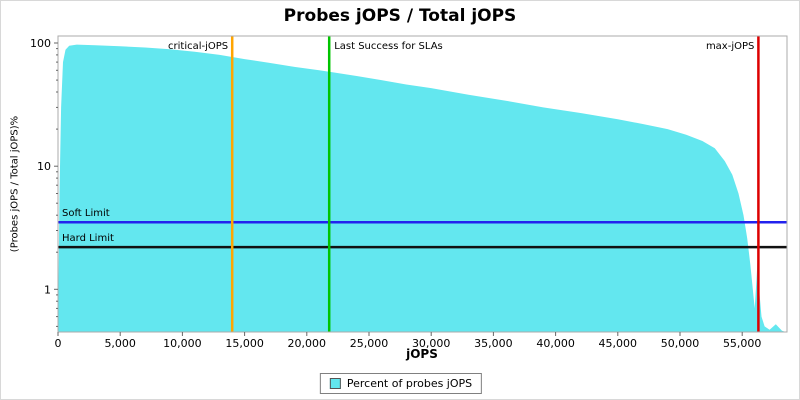 The width and height of the screenshot is (800, 400). I want to click on x-tick-label: 20,000, so click(307, 343).